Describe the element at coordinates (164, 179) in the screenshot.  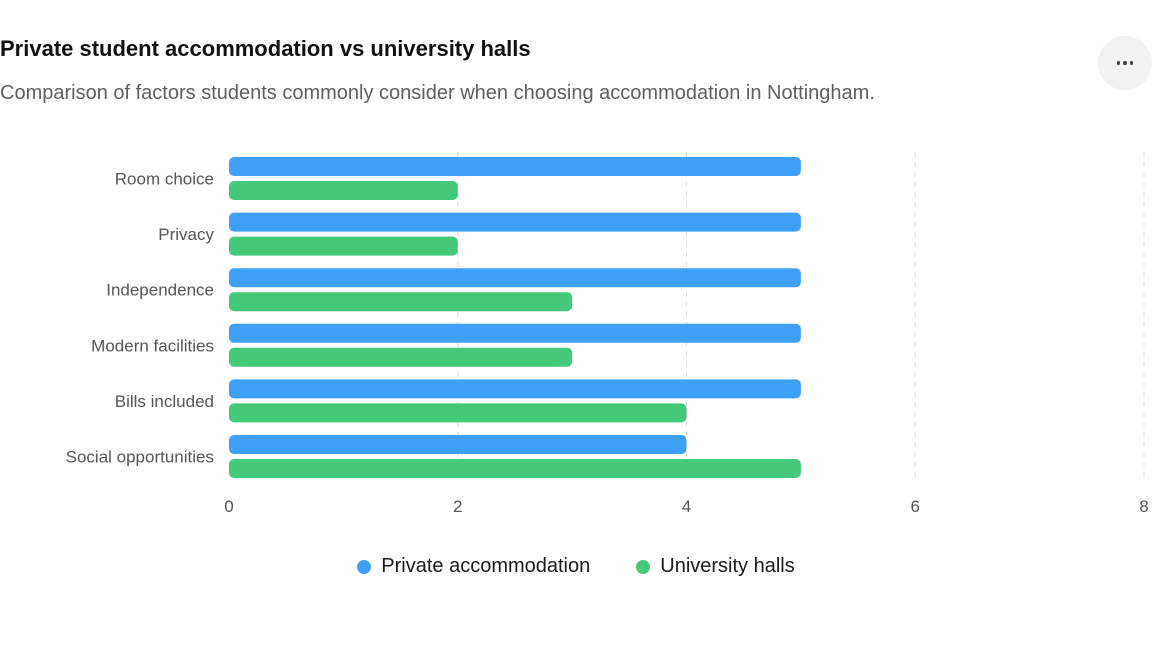
I see `category-label: Room choice` at that location.